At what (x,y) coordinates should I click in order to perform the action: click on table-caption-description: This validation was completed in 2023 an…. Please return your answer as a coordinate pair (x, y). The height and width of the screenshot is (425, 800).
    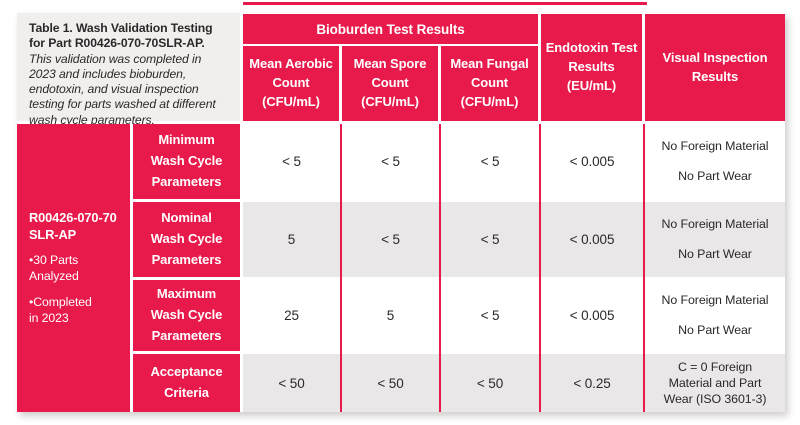
    Looking at the image, I should click on (122, 89).